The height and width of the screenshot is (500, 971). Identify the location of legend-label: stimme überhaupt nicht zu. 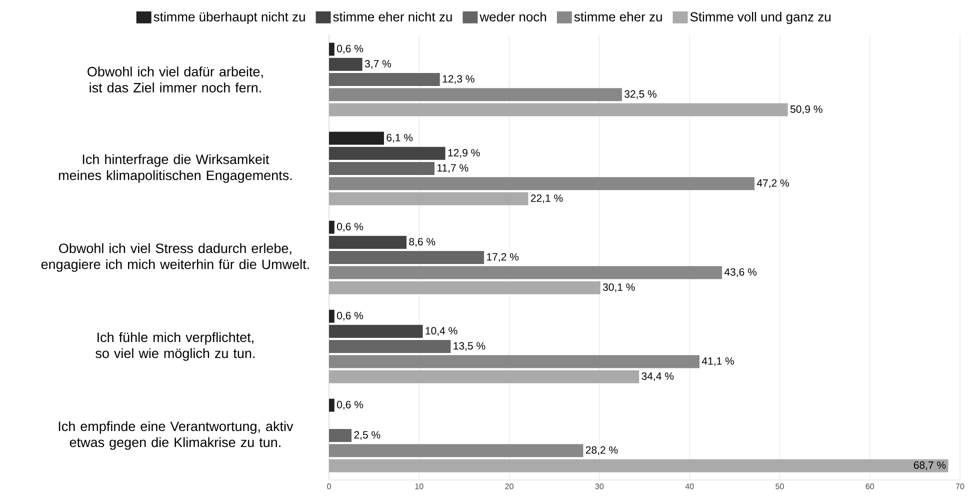
(229, 18).